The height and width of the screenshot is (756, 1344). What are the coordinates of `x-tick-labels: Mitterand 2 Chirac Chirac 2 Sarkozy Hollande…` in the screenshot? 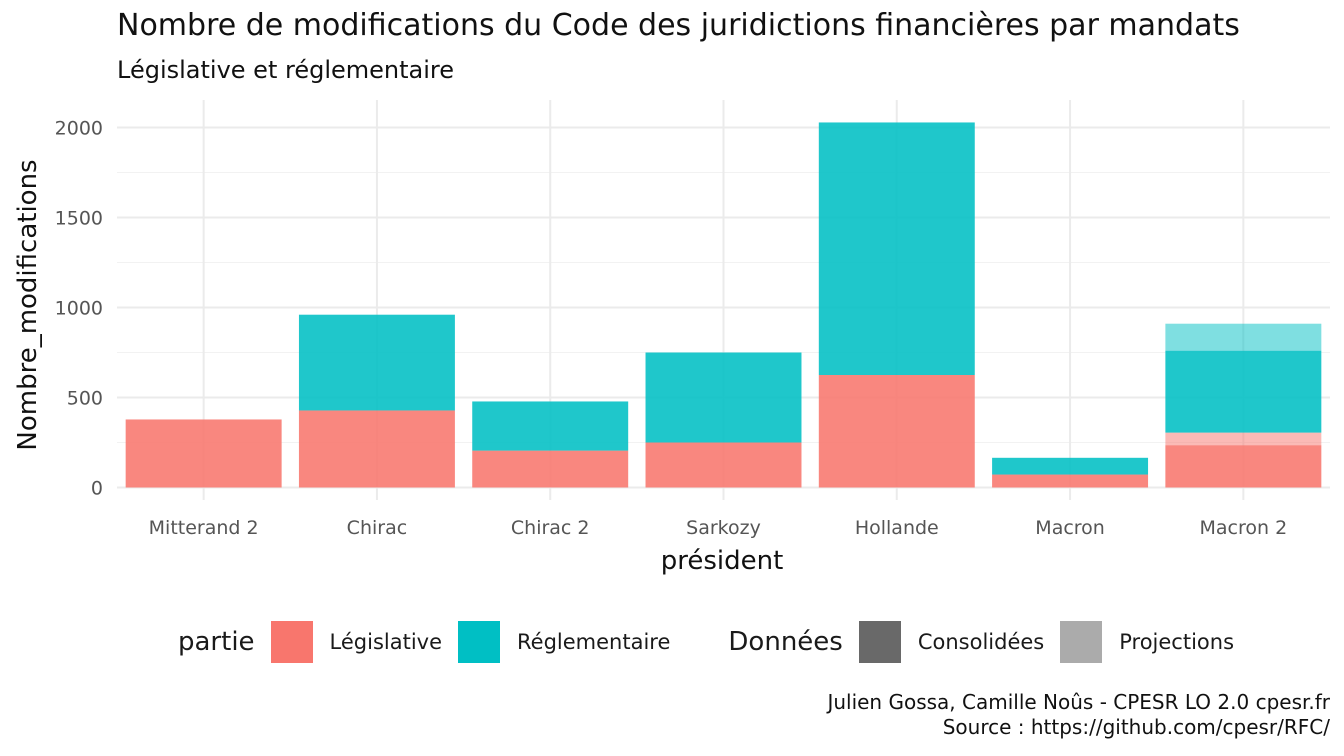 It's located at (718, 528).